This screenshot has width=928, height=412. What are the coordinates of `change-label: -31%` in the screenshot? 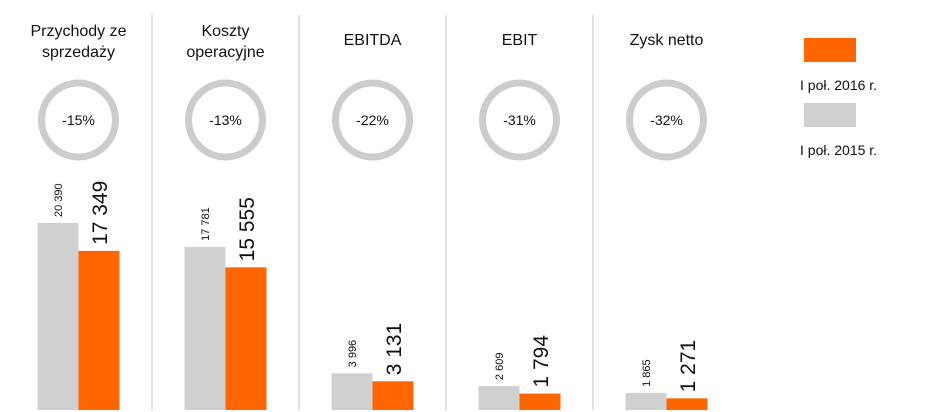 It's located at (519, 120).